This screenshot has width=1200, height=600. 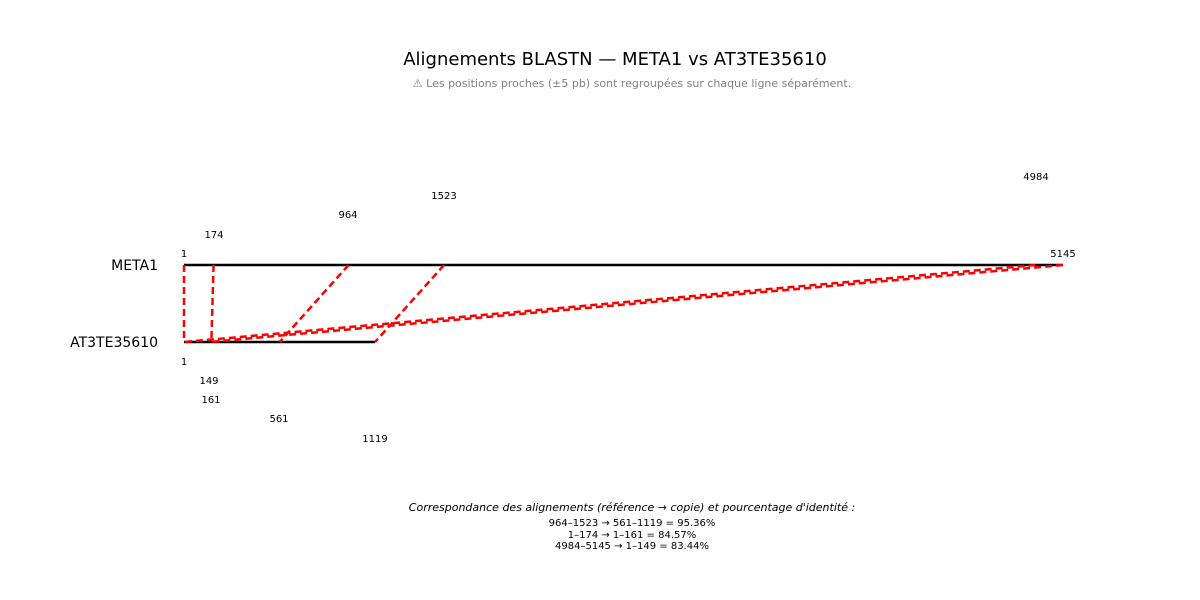 I want to click on ref-position-label: 174, so click(x=213, y=235).